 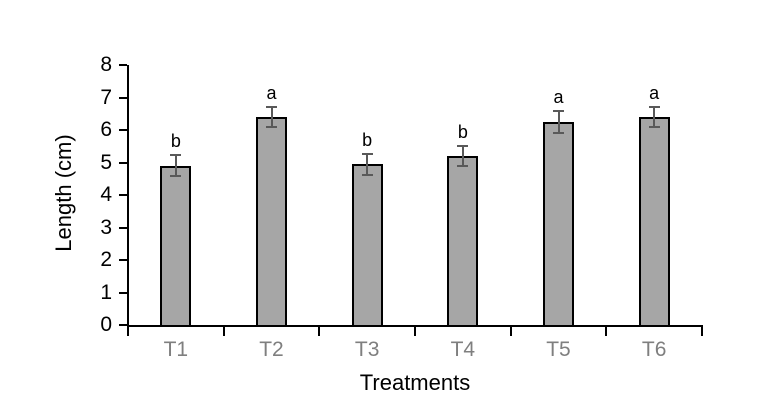 I want to click on y-axis-tick-label: 4, so click(x=106, y=194).